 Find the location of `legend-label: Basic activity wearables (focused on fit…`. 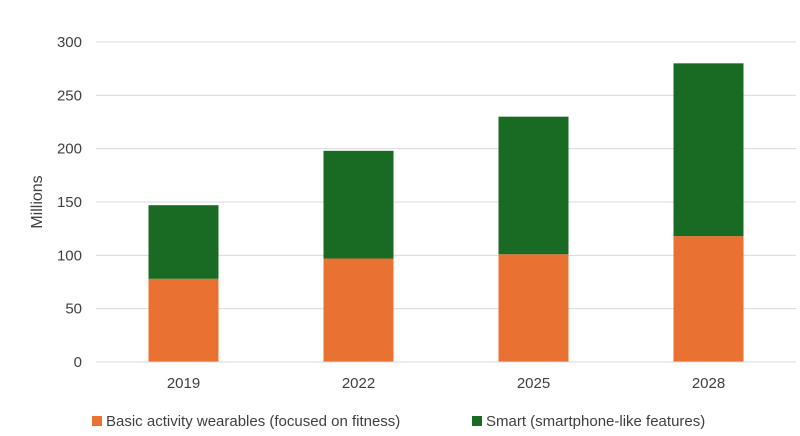

legend-label: Basic activity wearables (focused on fit… is located at coordinates (253, 421).